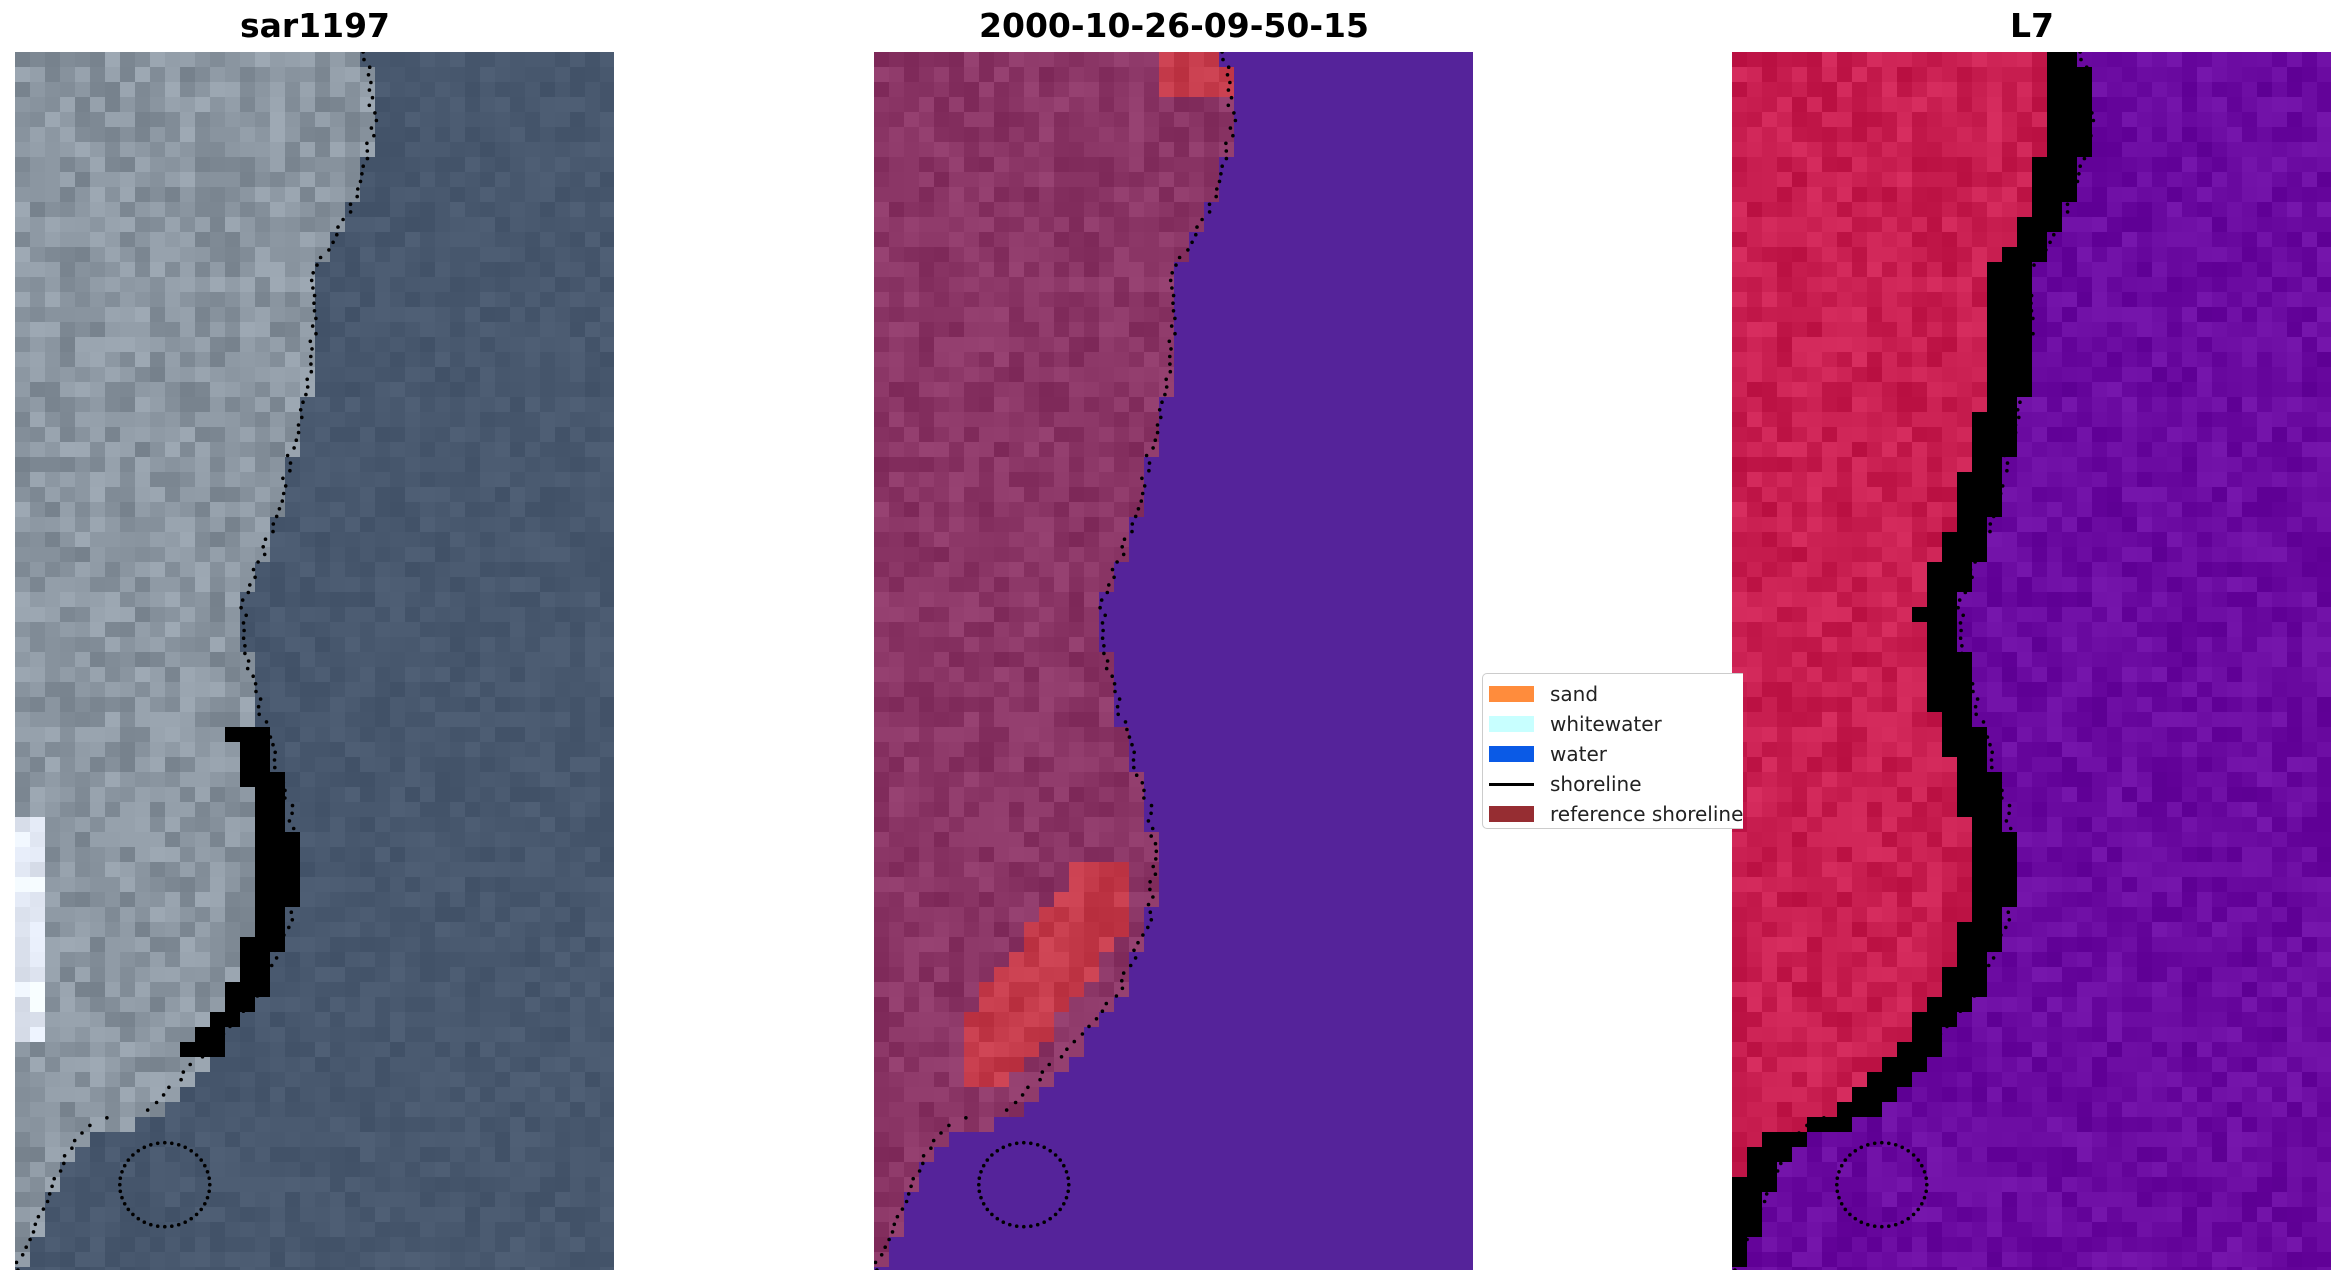 The width and height of the screenshot is (2343, 1283). Describe the element at coordinates (1511, 814) in the screenshot. I see `reference-shoreline-swatch` at that location.